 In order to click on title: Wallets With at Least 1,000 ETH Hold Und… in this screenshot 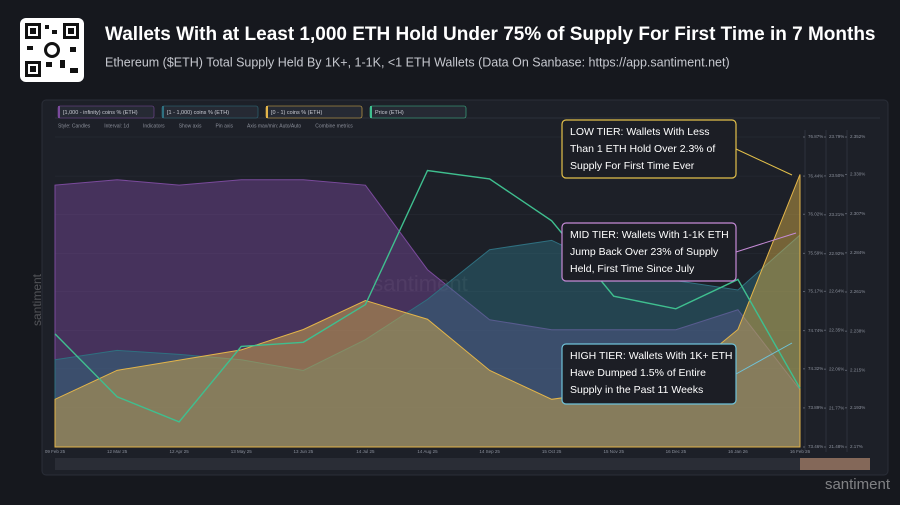, I will do `click(490, 34)`.